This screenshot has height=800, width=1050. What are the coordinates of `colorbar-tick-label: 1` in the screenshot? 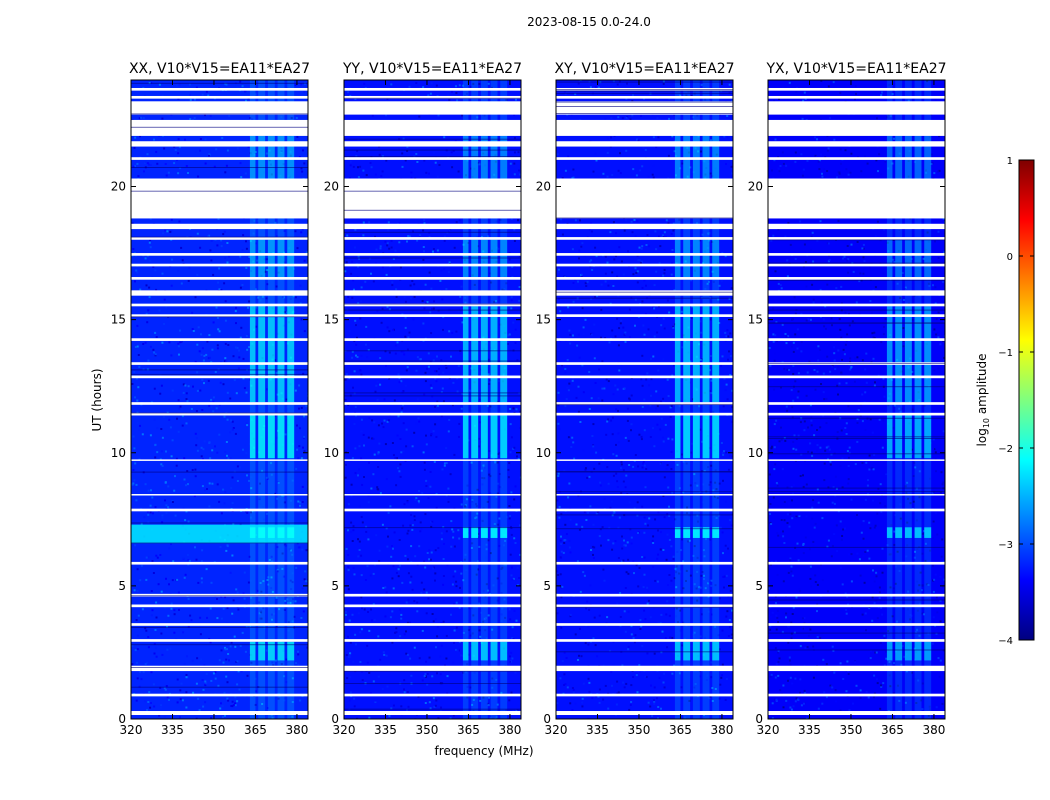 It's located at (1010, 161).